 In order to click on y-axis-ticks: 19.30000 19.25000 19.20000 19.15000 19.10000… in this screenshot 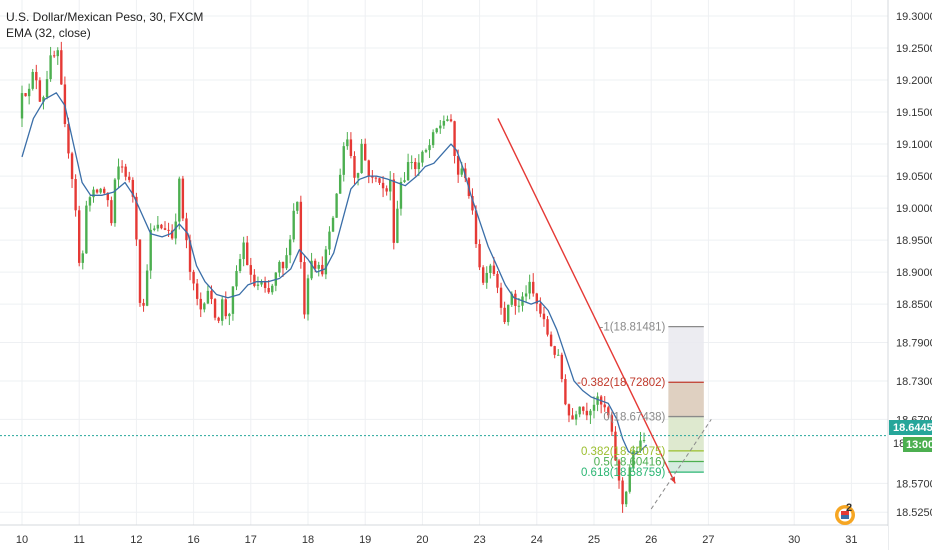, I will do `click(914, 265)`.